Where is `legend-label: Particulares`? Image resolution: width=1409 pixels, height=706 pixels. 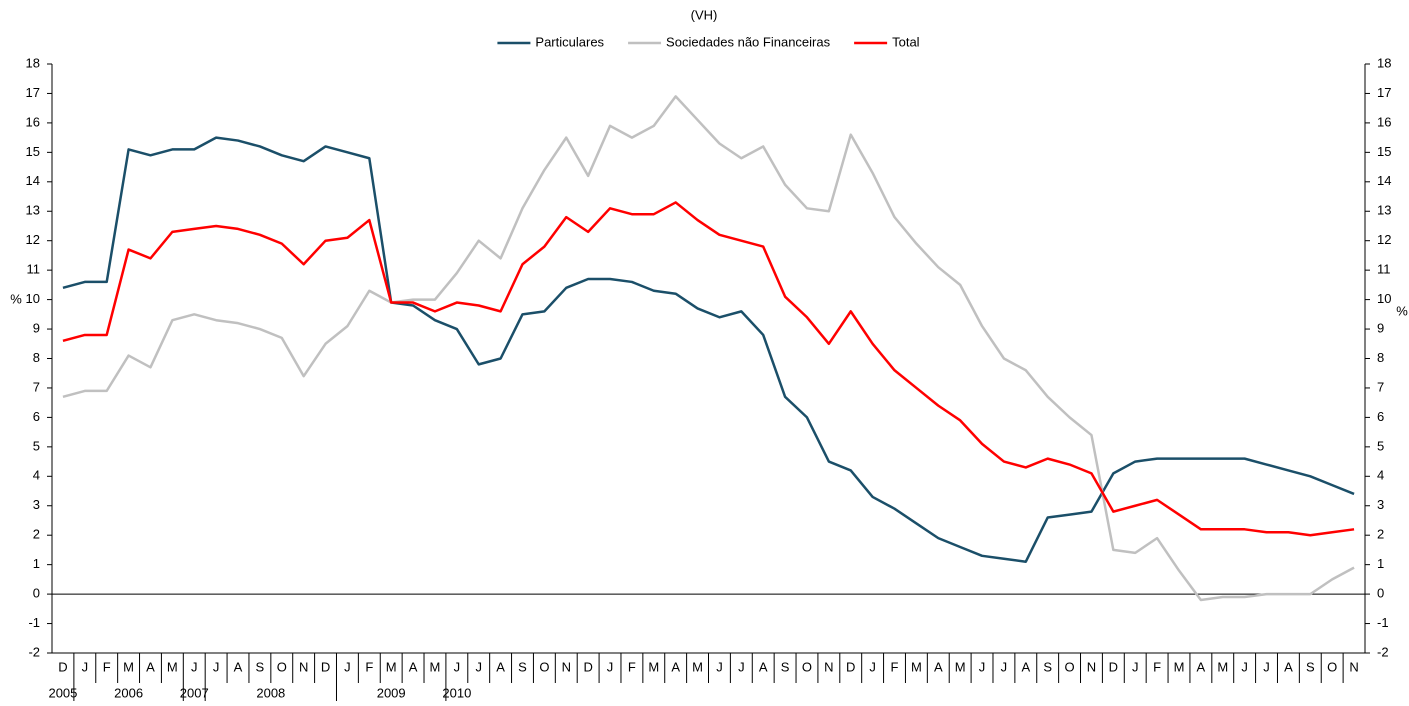
legend-label: Particulares is located at coordinates (569, 41).